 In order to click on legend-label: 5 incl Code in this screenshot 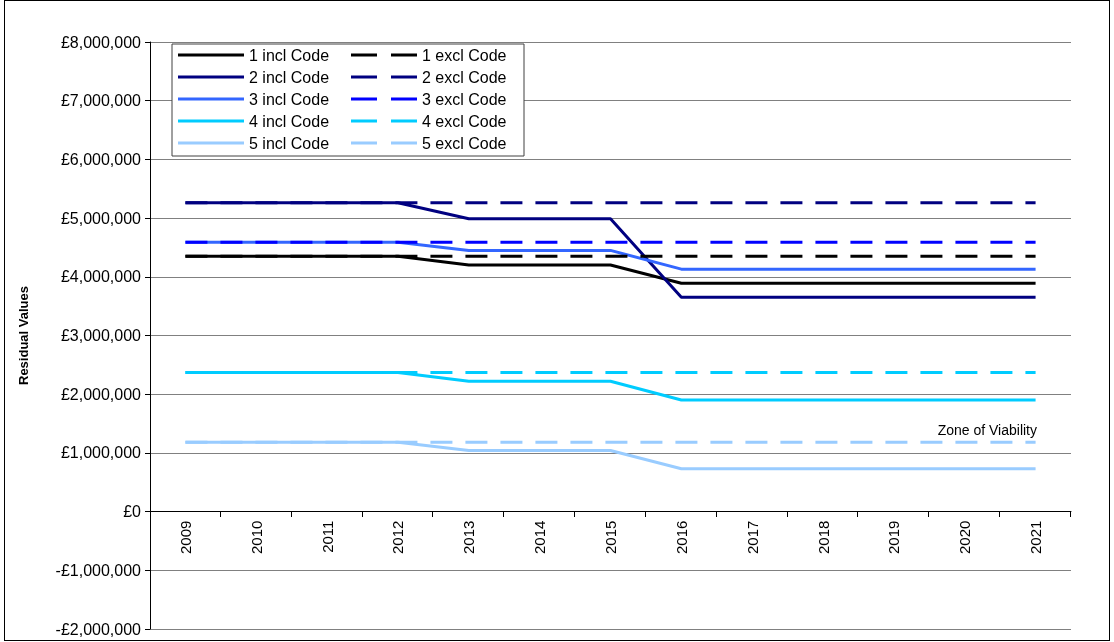, I will do `click(289, 143)`.